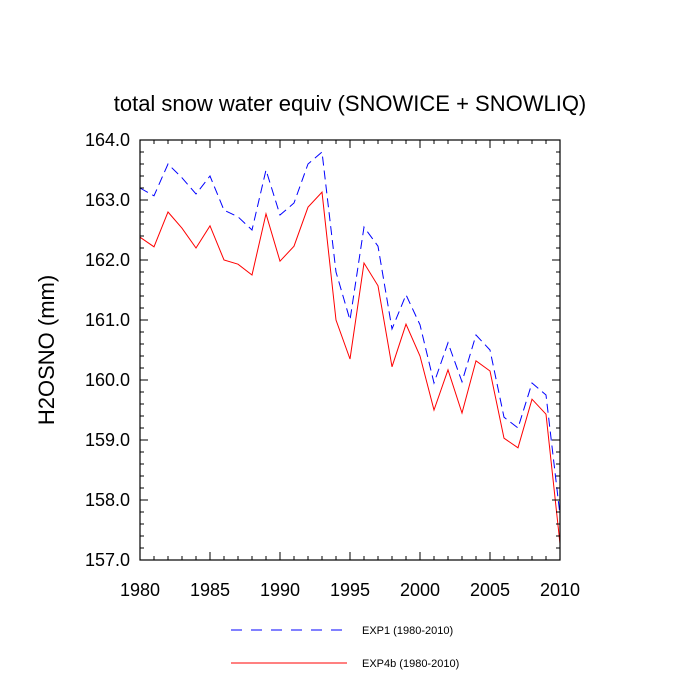 The height and width of the screenshot is (700, 700). Describe the element at coordinates (560, 590) in the screenshot. I see `x-tick-label: 2010` at that location.